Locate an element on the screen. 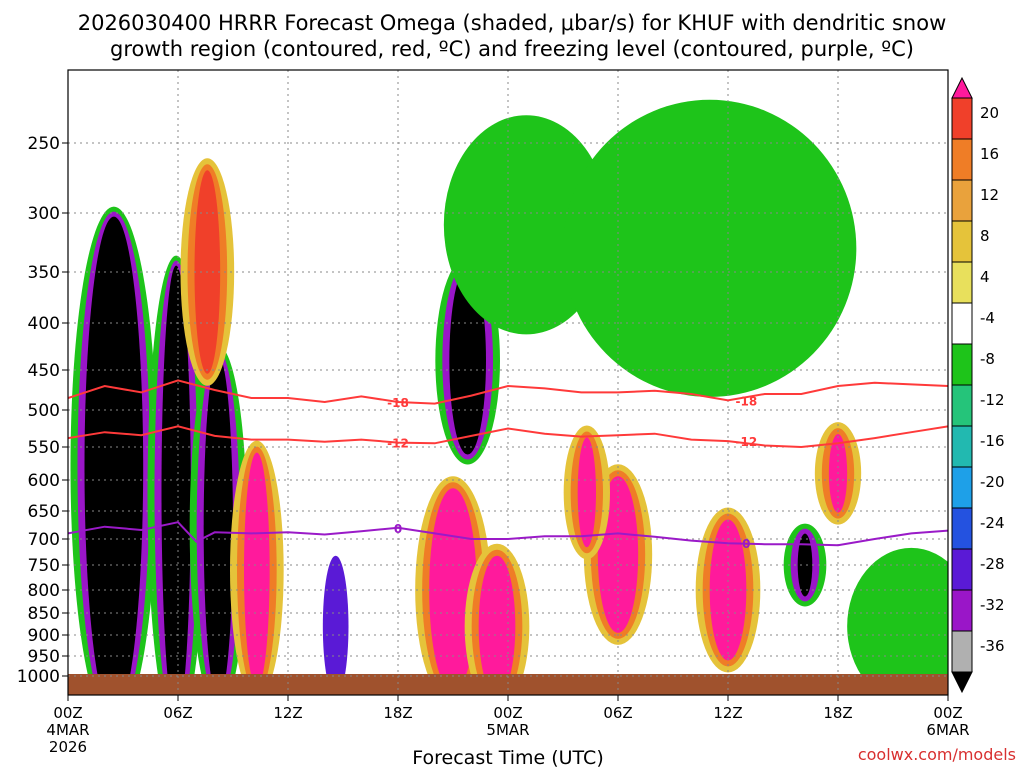 This screenshot has height=772, width=1024. colorbar-top-arrow is located at coordinates (962, 87).